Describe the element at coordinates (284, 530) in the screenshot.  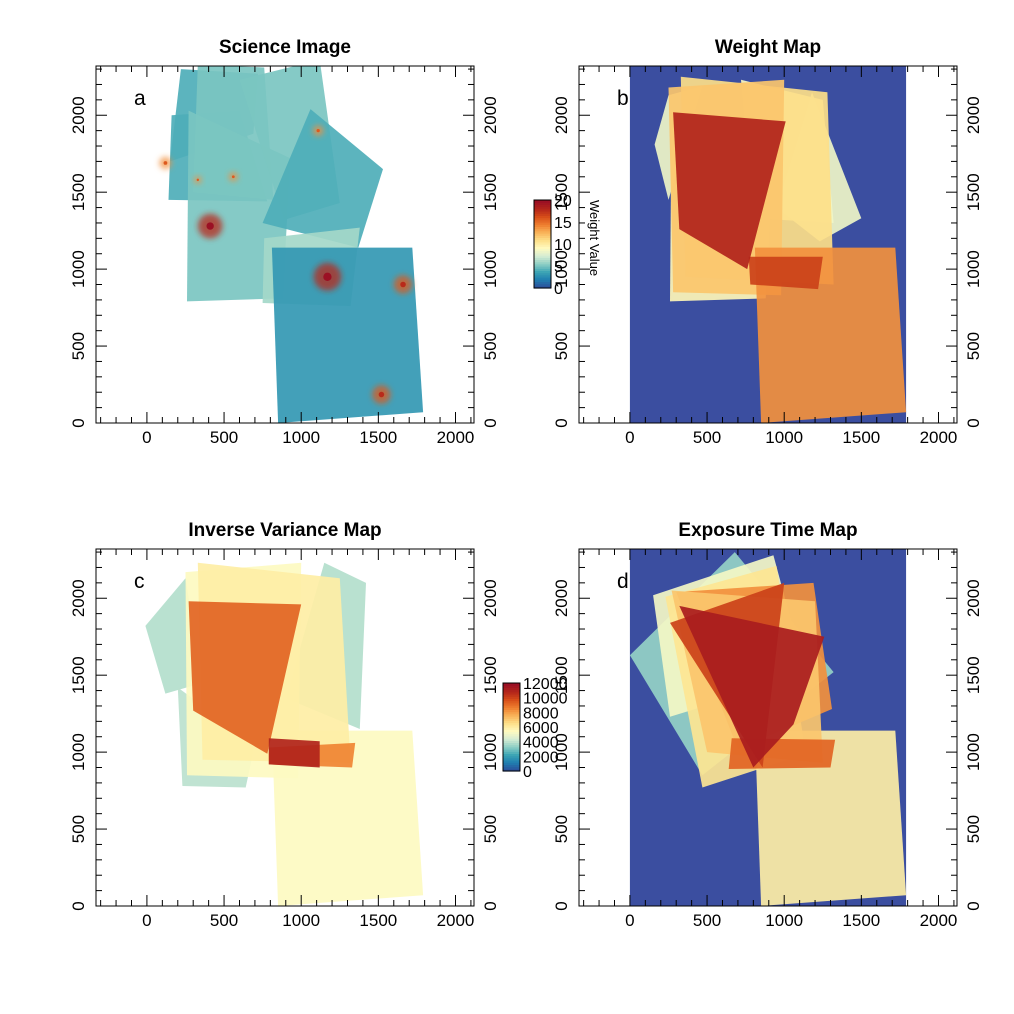
I see `panel-title: Inverse Variance Map` at that location.